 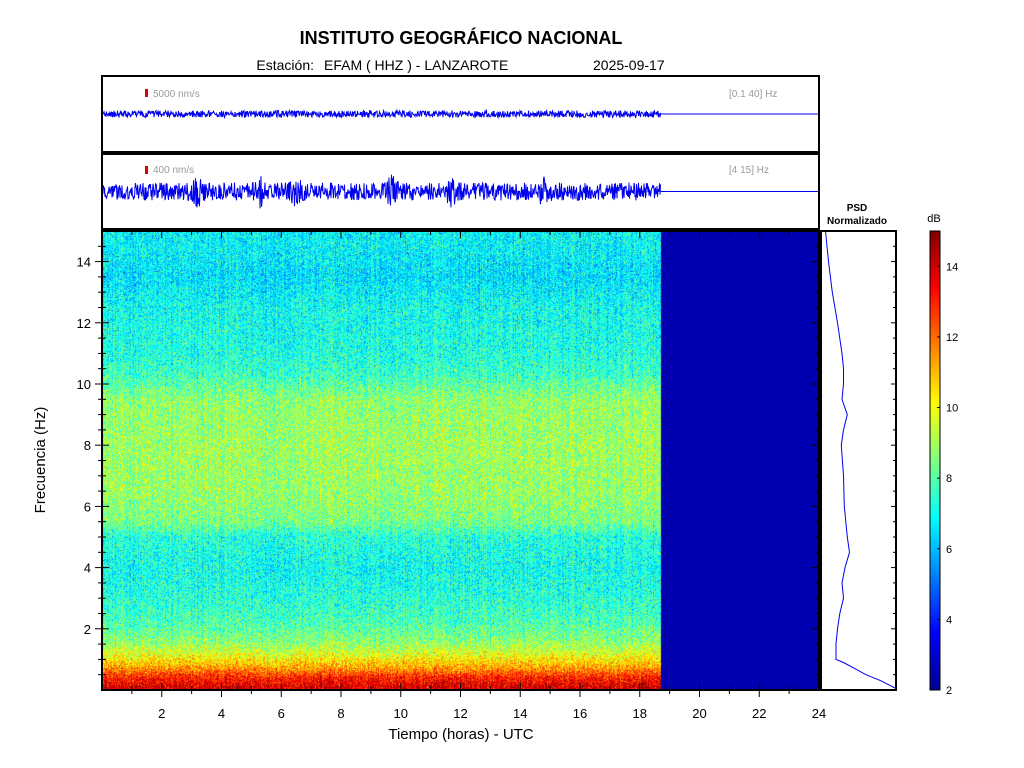 I want to click on scale-label-filtered: 400 nm/s, so click(x=173, y=170).